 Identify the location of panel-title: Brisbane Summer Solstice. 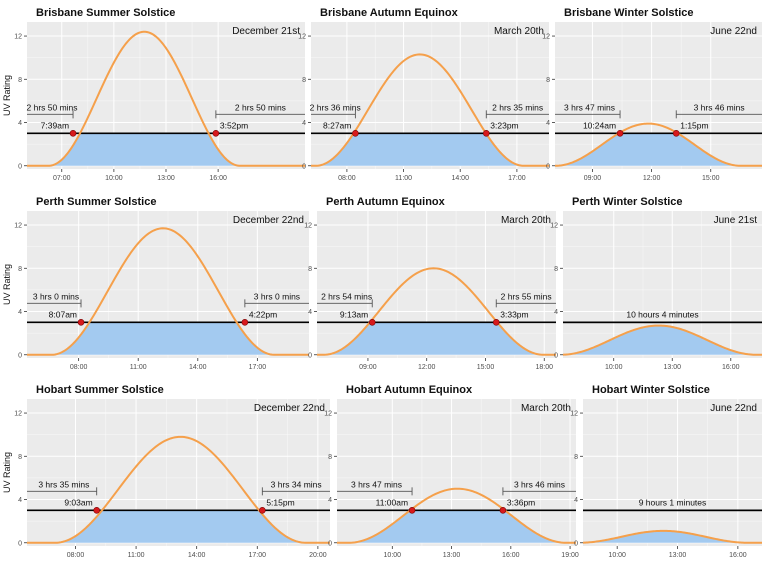
(105, 13).